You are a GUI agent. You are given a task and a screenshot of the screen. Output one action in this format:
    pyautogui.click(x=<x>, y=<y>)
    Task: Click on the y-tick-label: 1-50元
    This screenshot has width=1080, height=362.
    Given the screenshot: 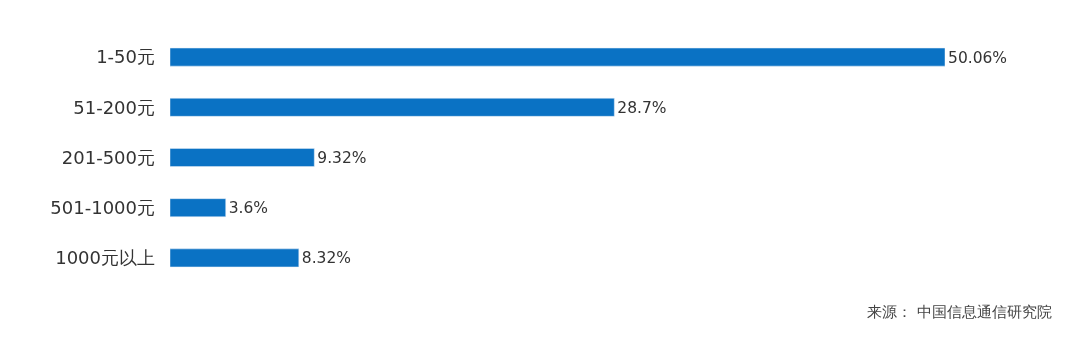 What is the action you would take?
    pyautogui.click(x=125, y=57)
    